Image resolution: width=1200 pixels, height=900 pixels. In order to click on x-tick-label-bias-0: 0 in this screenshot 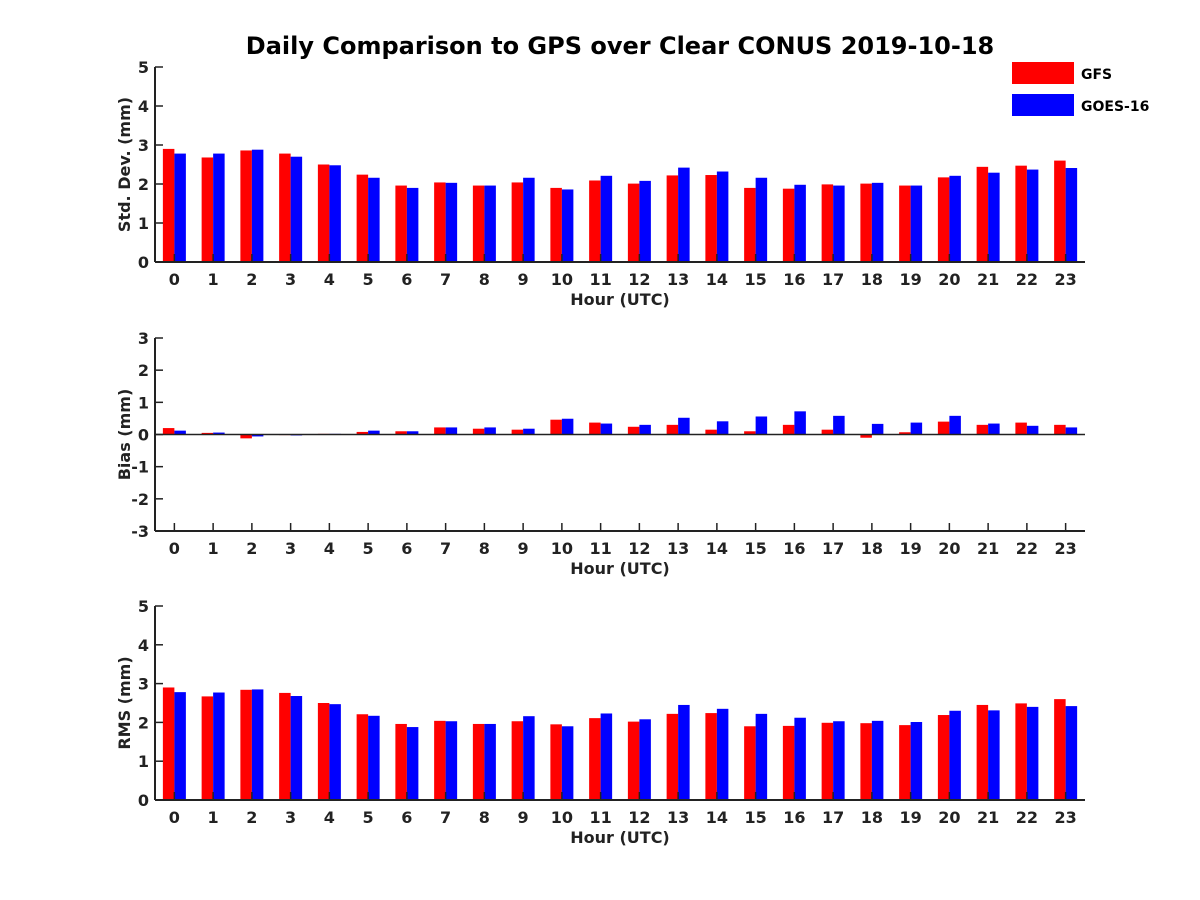, I will do `click(174, 548)`.